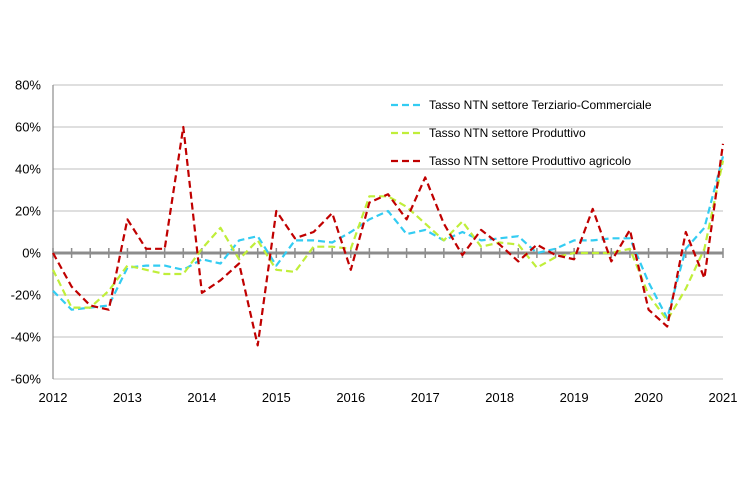 The image size is (756, 480). Describe the element at coordinates (26, 295) in the screenshot. I see `y-tick-label: -20%` at that location.